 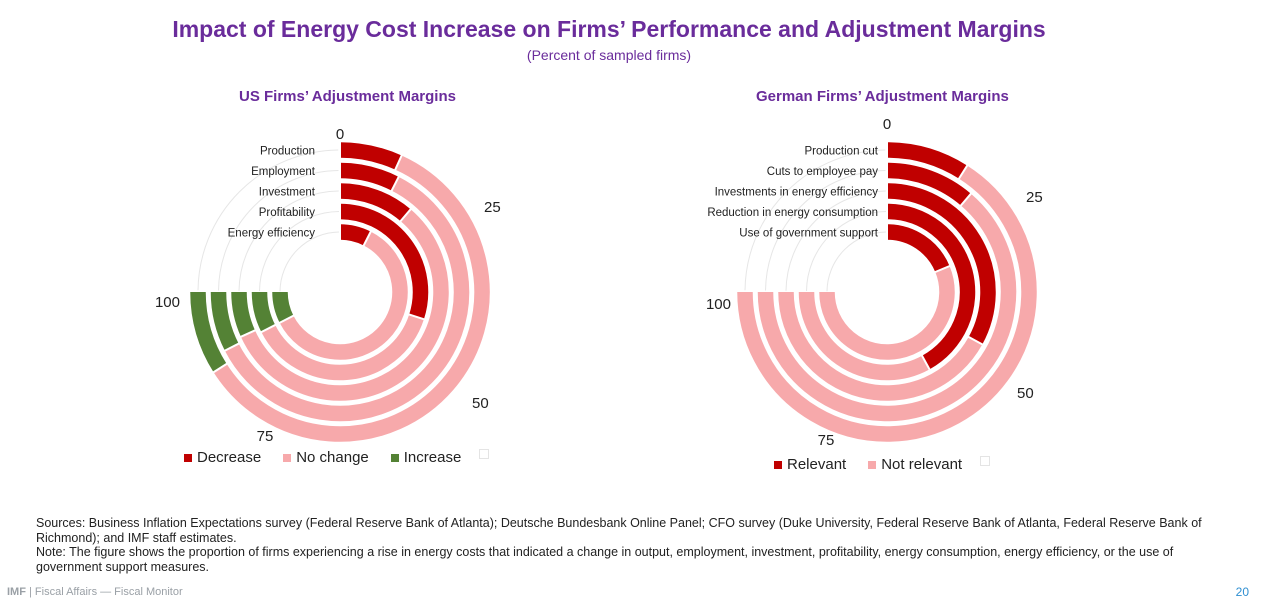 What do you see at coordinates (864, 336) in the screenshot?
I see `bar-reduction-in-energy-consumption-not-relevant` at bounding box center [864, 336].